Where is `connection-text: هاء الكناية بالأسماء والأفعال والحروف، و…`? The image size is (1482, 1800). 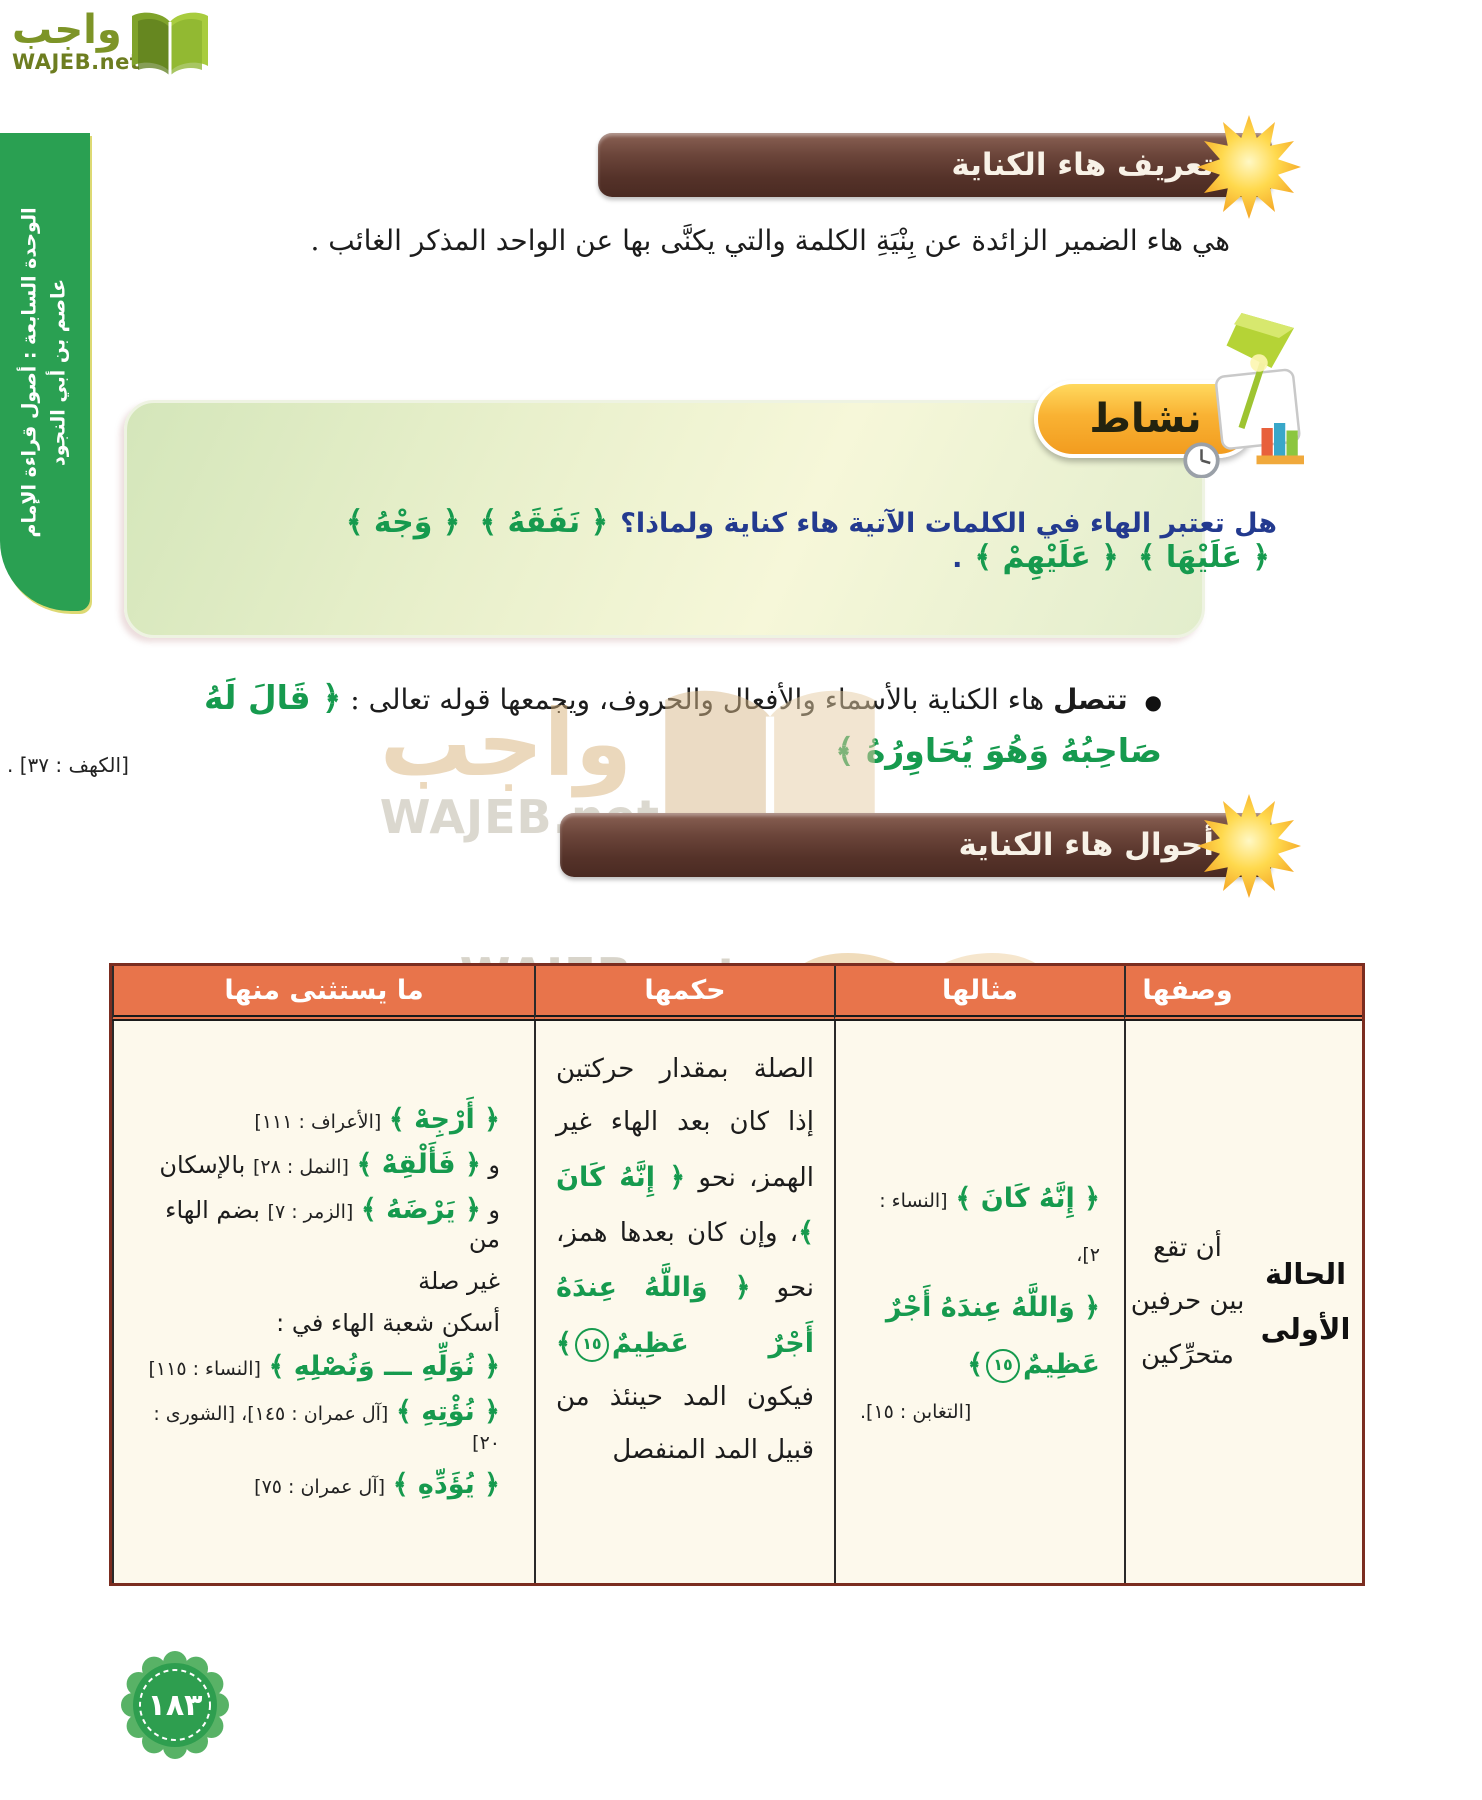 connection-text: هاء الكناية بالأسماء والأفعال والحروف، و… is located at coordinates (697, 699).